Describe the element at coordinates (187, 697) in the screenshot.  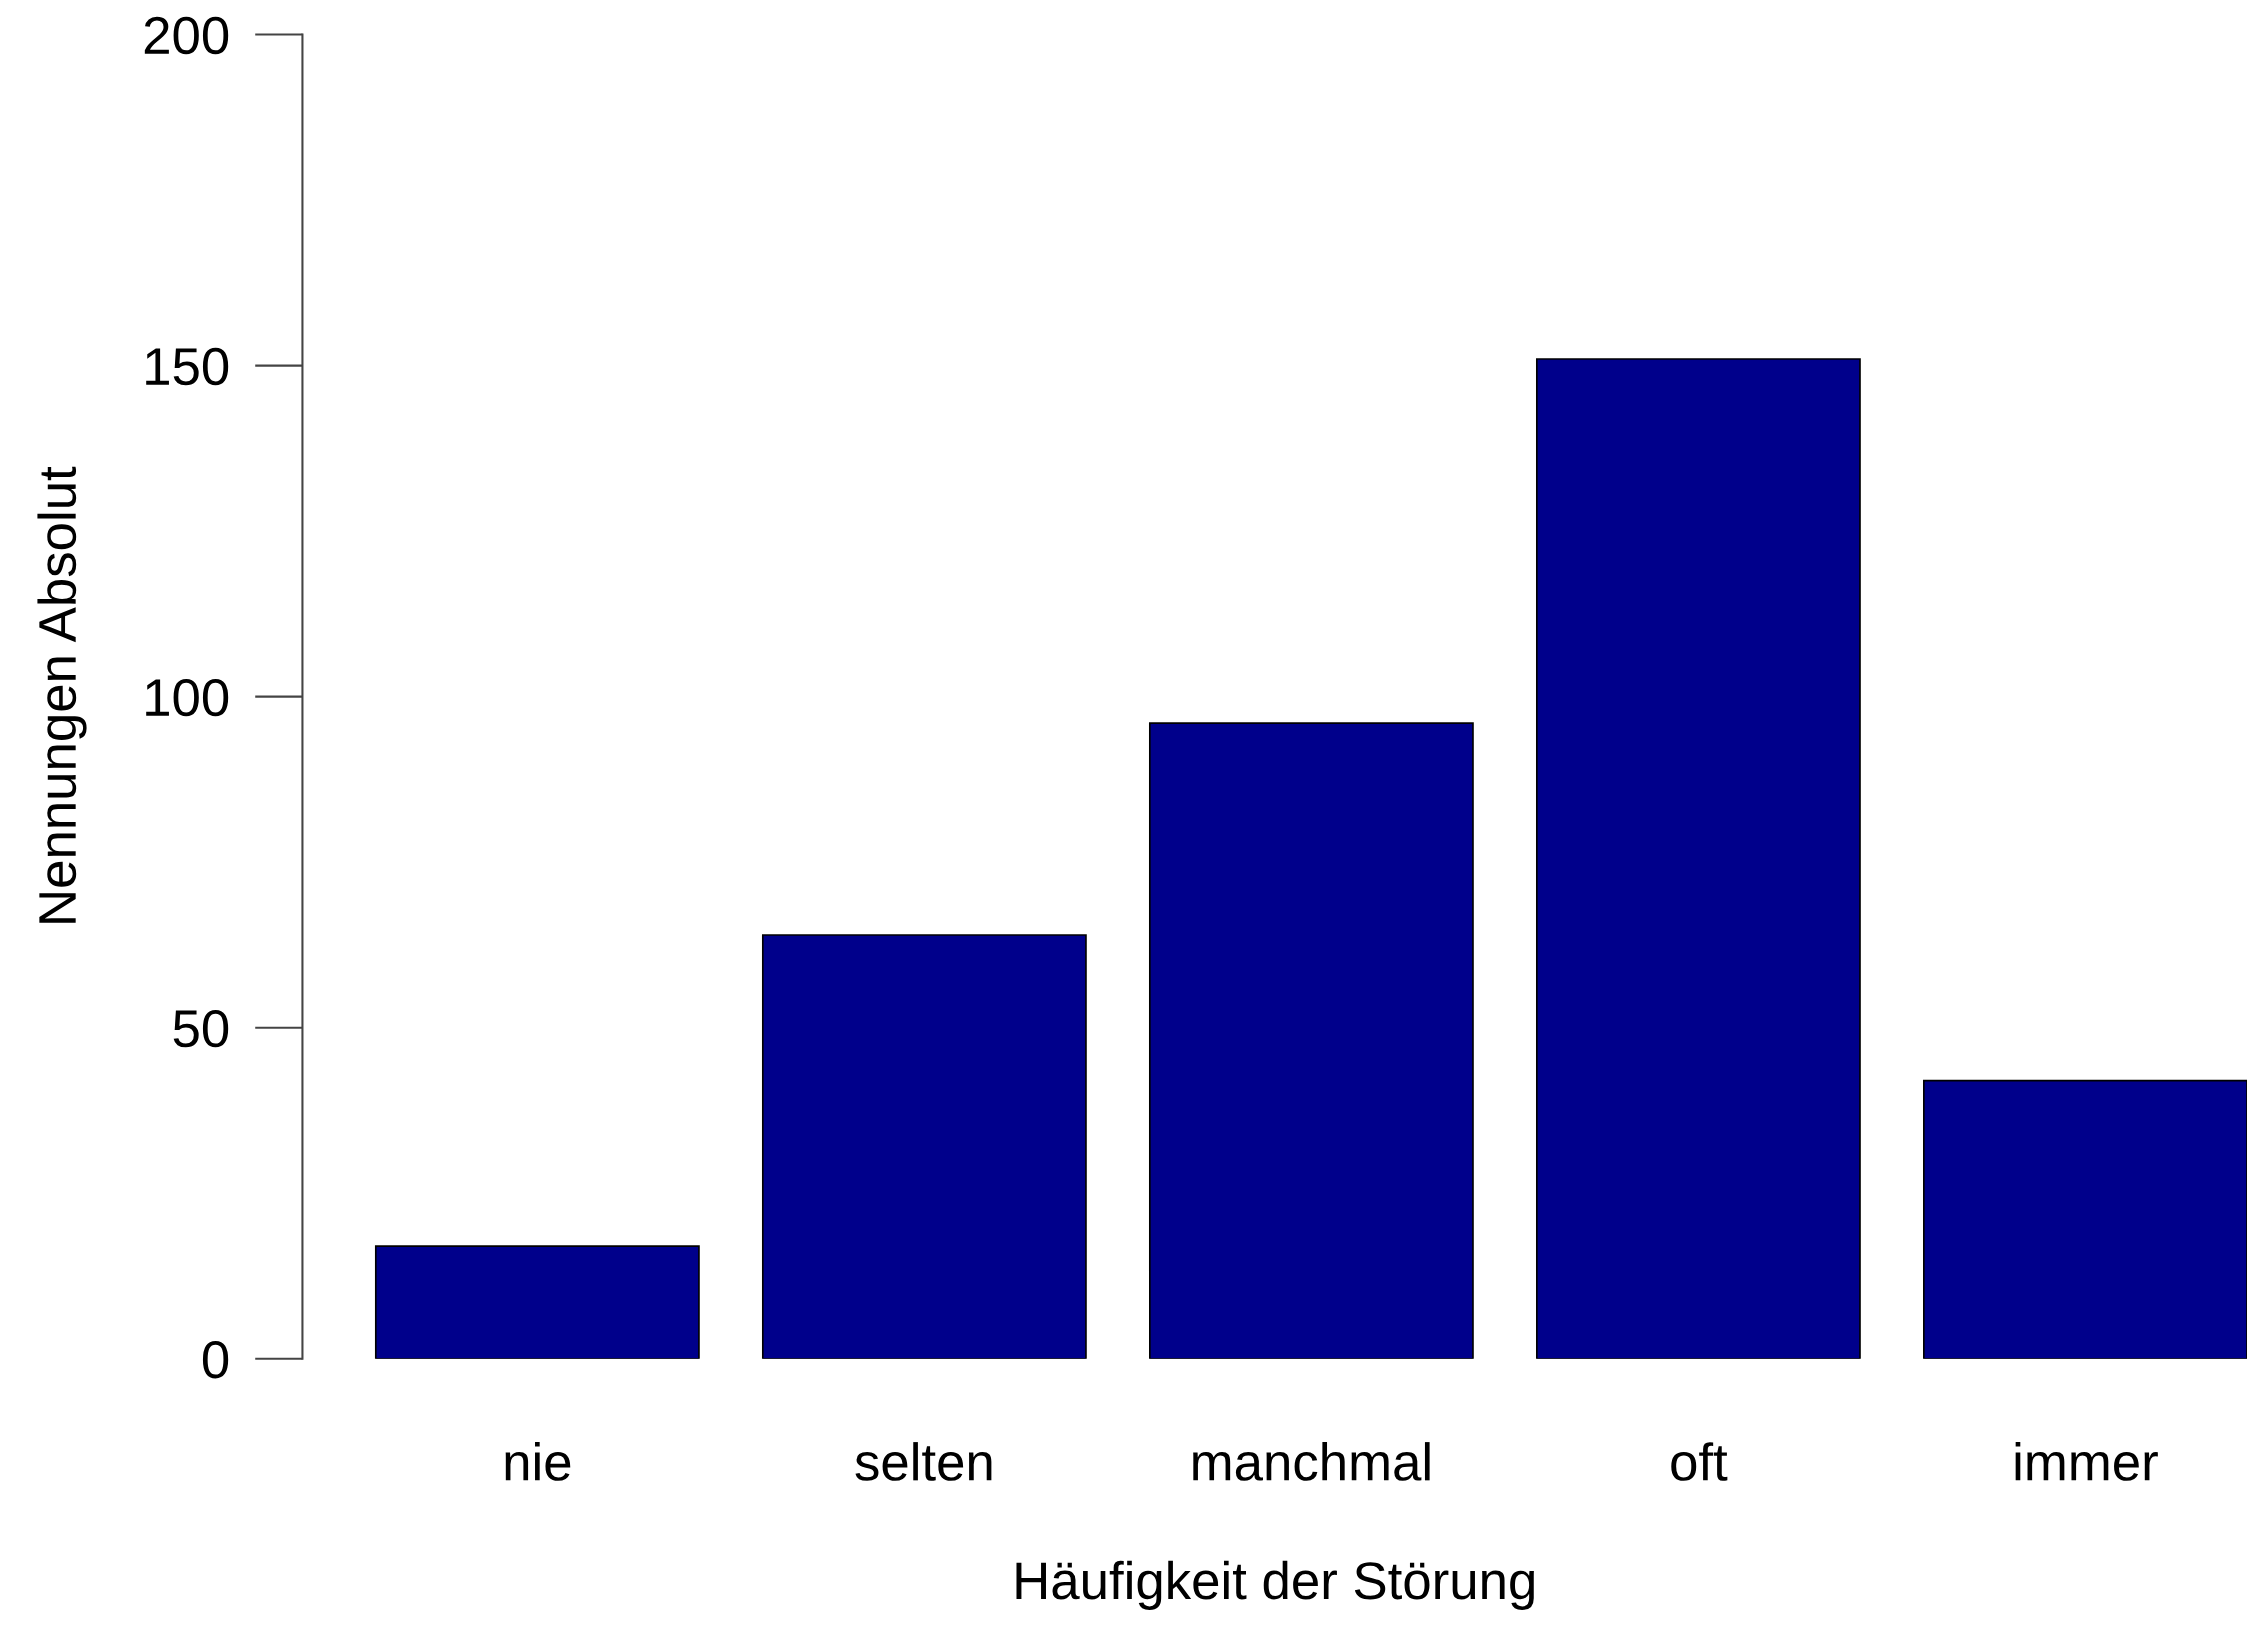
I see `y-tick-label: 100` at that location.